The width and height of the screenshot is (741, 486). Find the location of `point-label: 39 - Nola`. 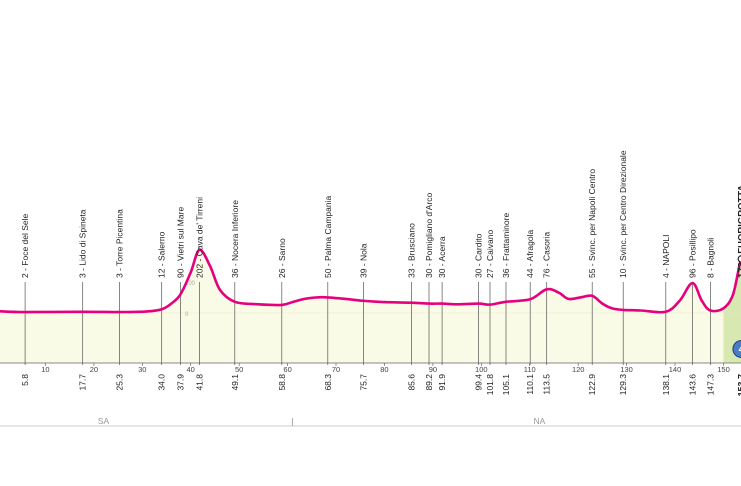

point-label: 39 - Nola is located at coordinates (364, 260).